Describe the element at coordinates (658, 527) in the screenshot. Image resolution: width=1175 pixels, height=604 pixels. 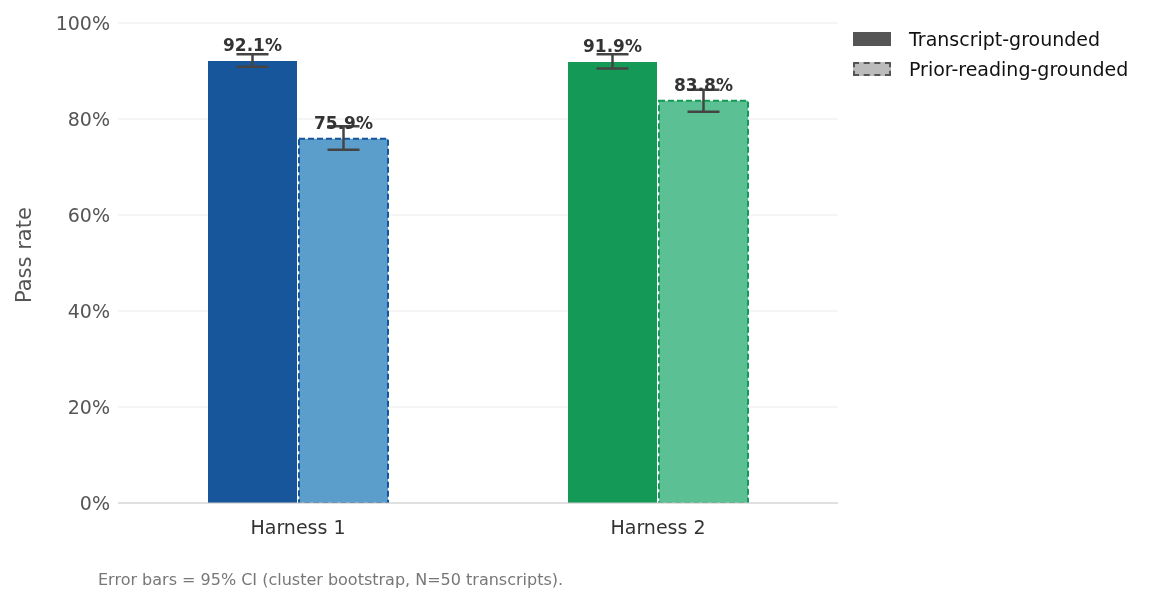
I see `x-tick-label: Harness 2` at that location.